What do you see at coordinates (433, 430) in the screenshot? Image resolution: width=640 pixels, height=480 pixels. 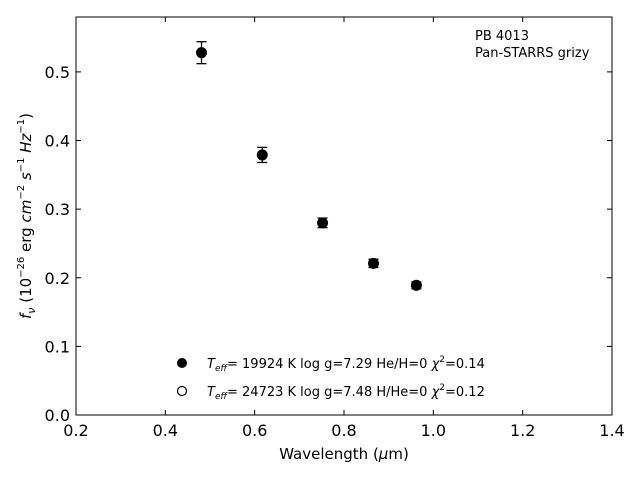 I see `x-tick-label: 1.0` at bounding box center [433, 430].